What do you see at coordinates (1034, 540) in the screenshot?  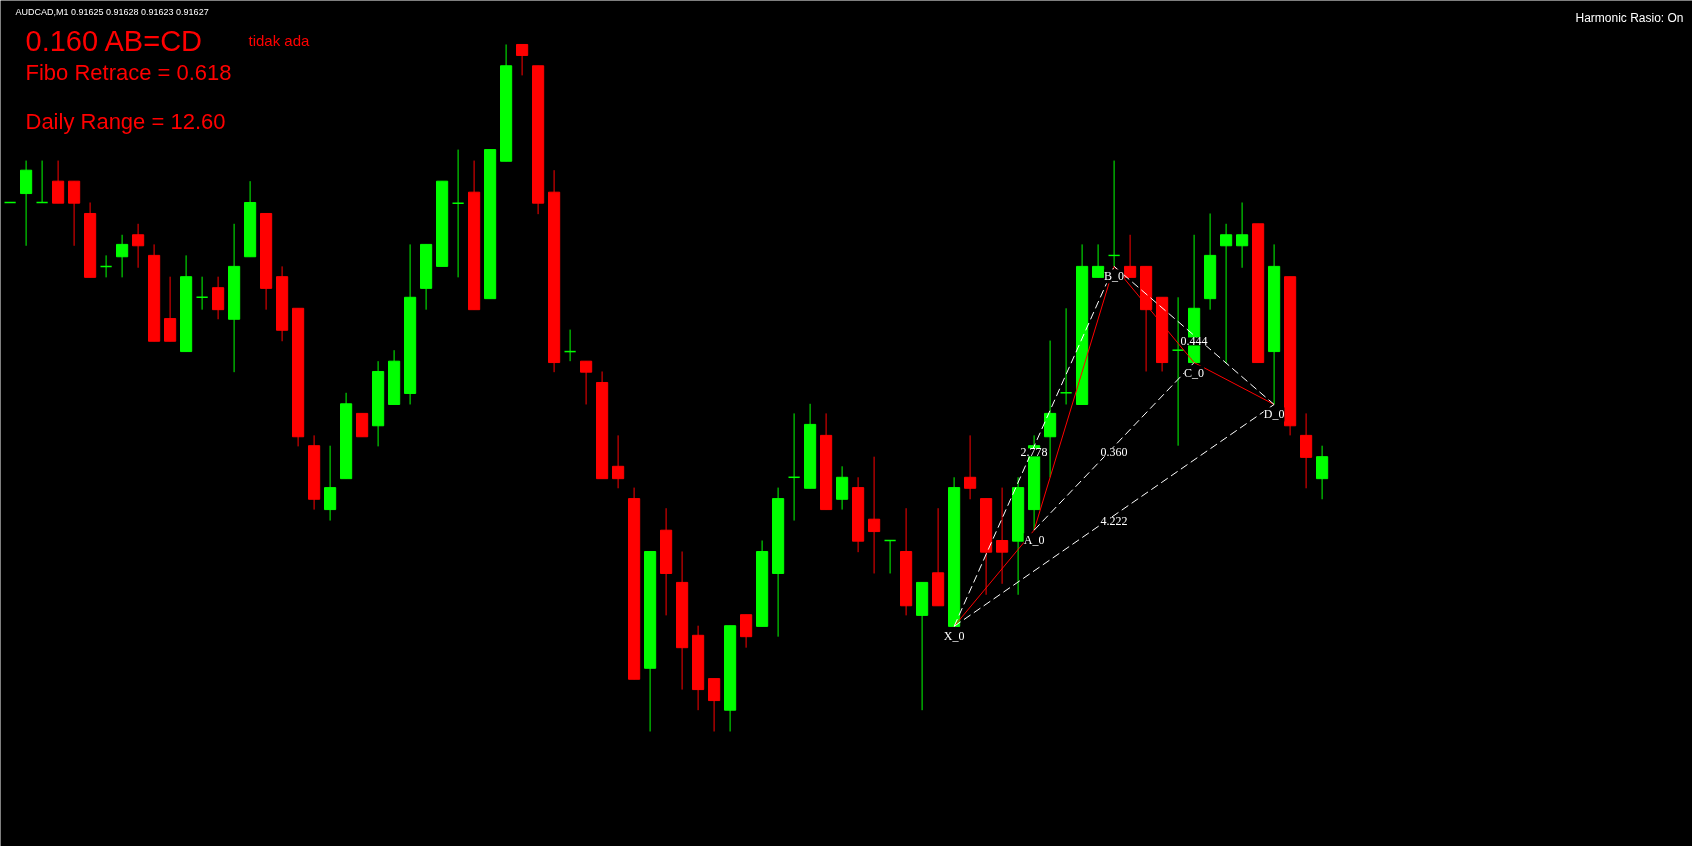 I see `annotation: A_0` at bounding box center [1034, 540].